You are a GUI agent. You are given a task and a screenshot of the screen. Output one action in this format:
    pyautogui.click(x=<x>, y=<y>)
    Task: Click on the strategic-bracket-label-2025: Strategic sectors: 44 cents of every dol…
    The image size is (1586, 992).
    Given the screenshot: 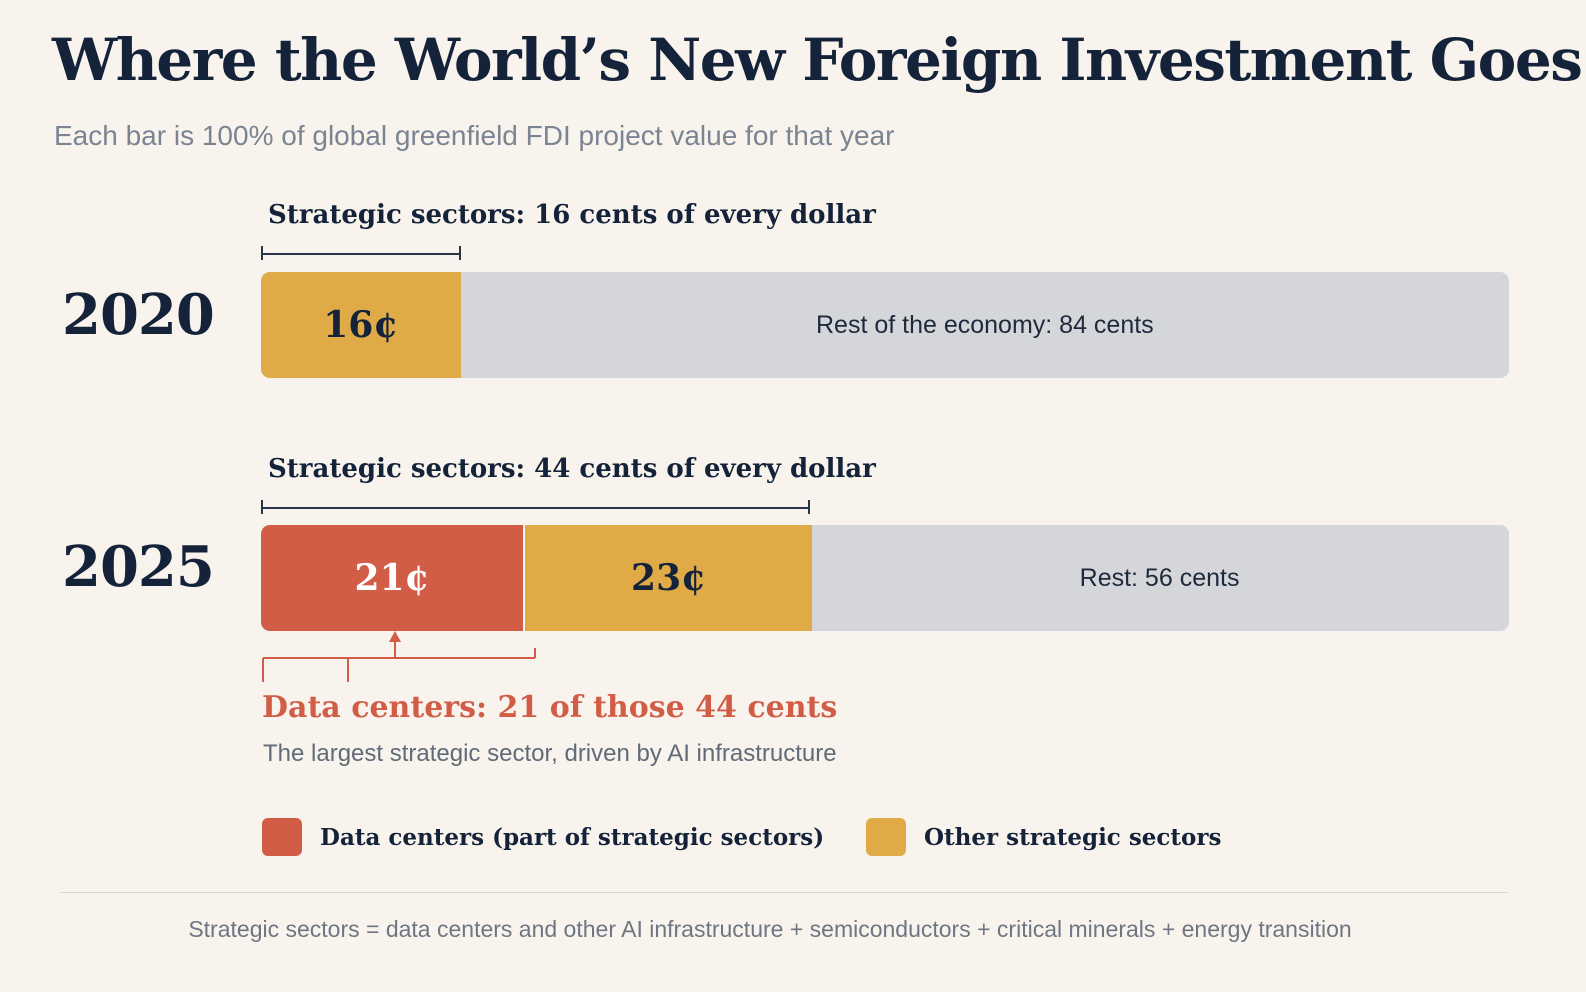 What is the action you would take?
    pyautogui.click(x=572, y=469)
    